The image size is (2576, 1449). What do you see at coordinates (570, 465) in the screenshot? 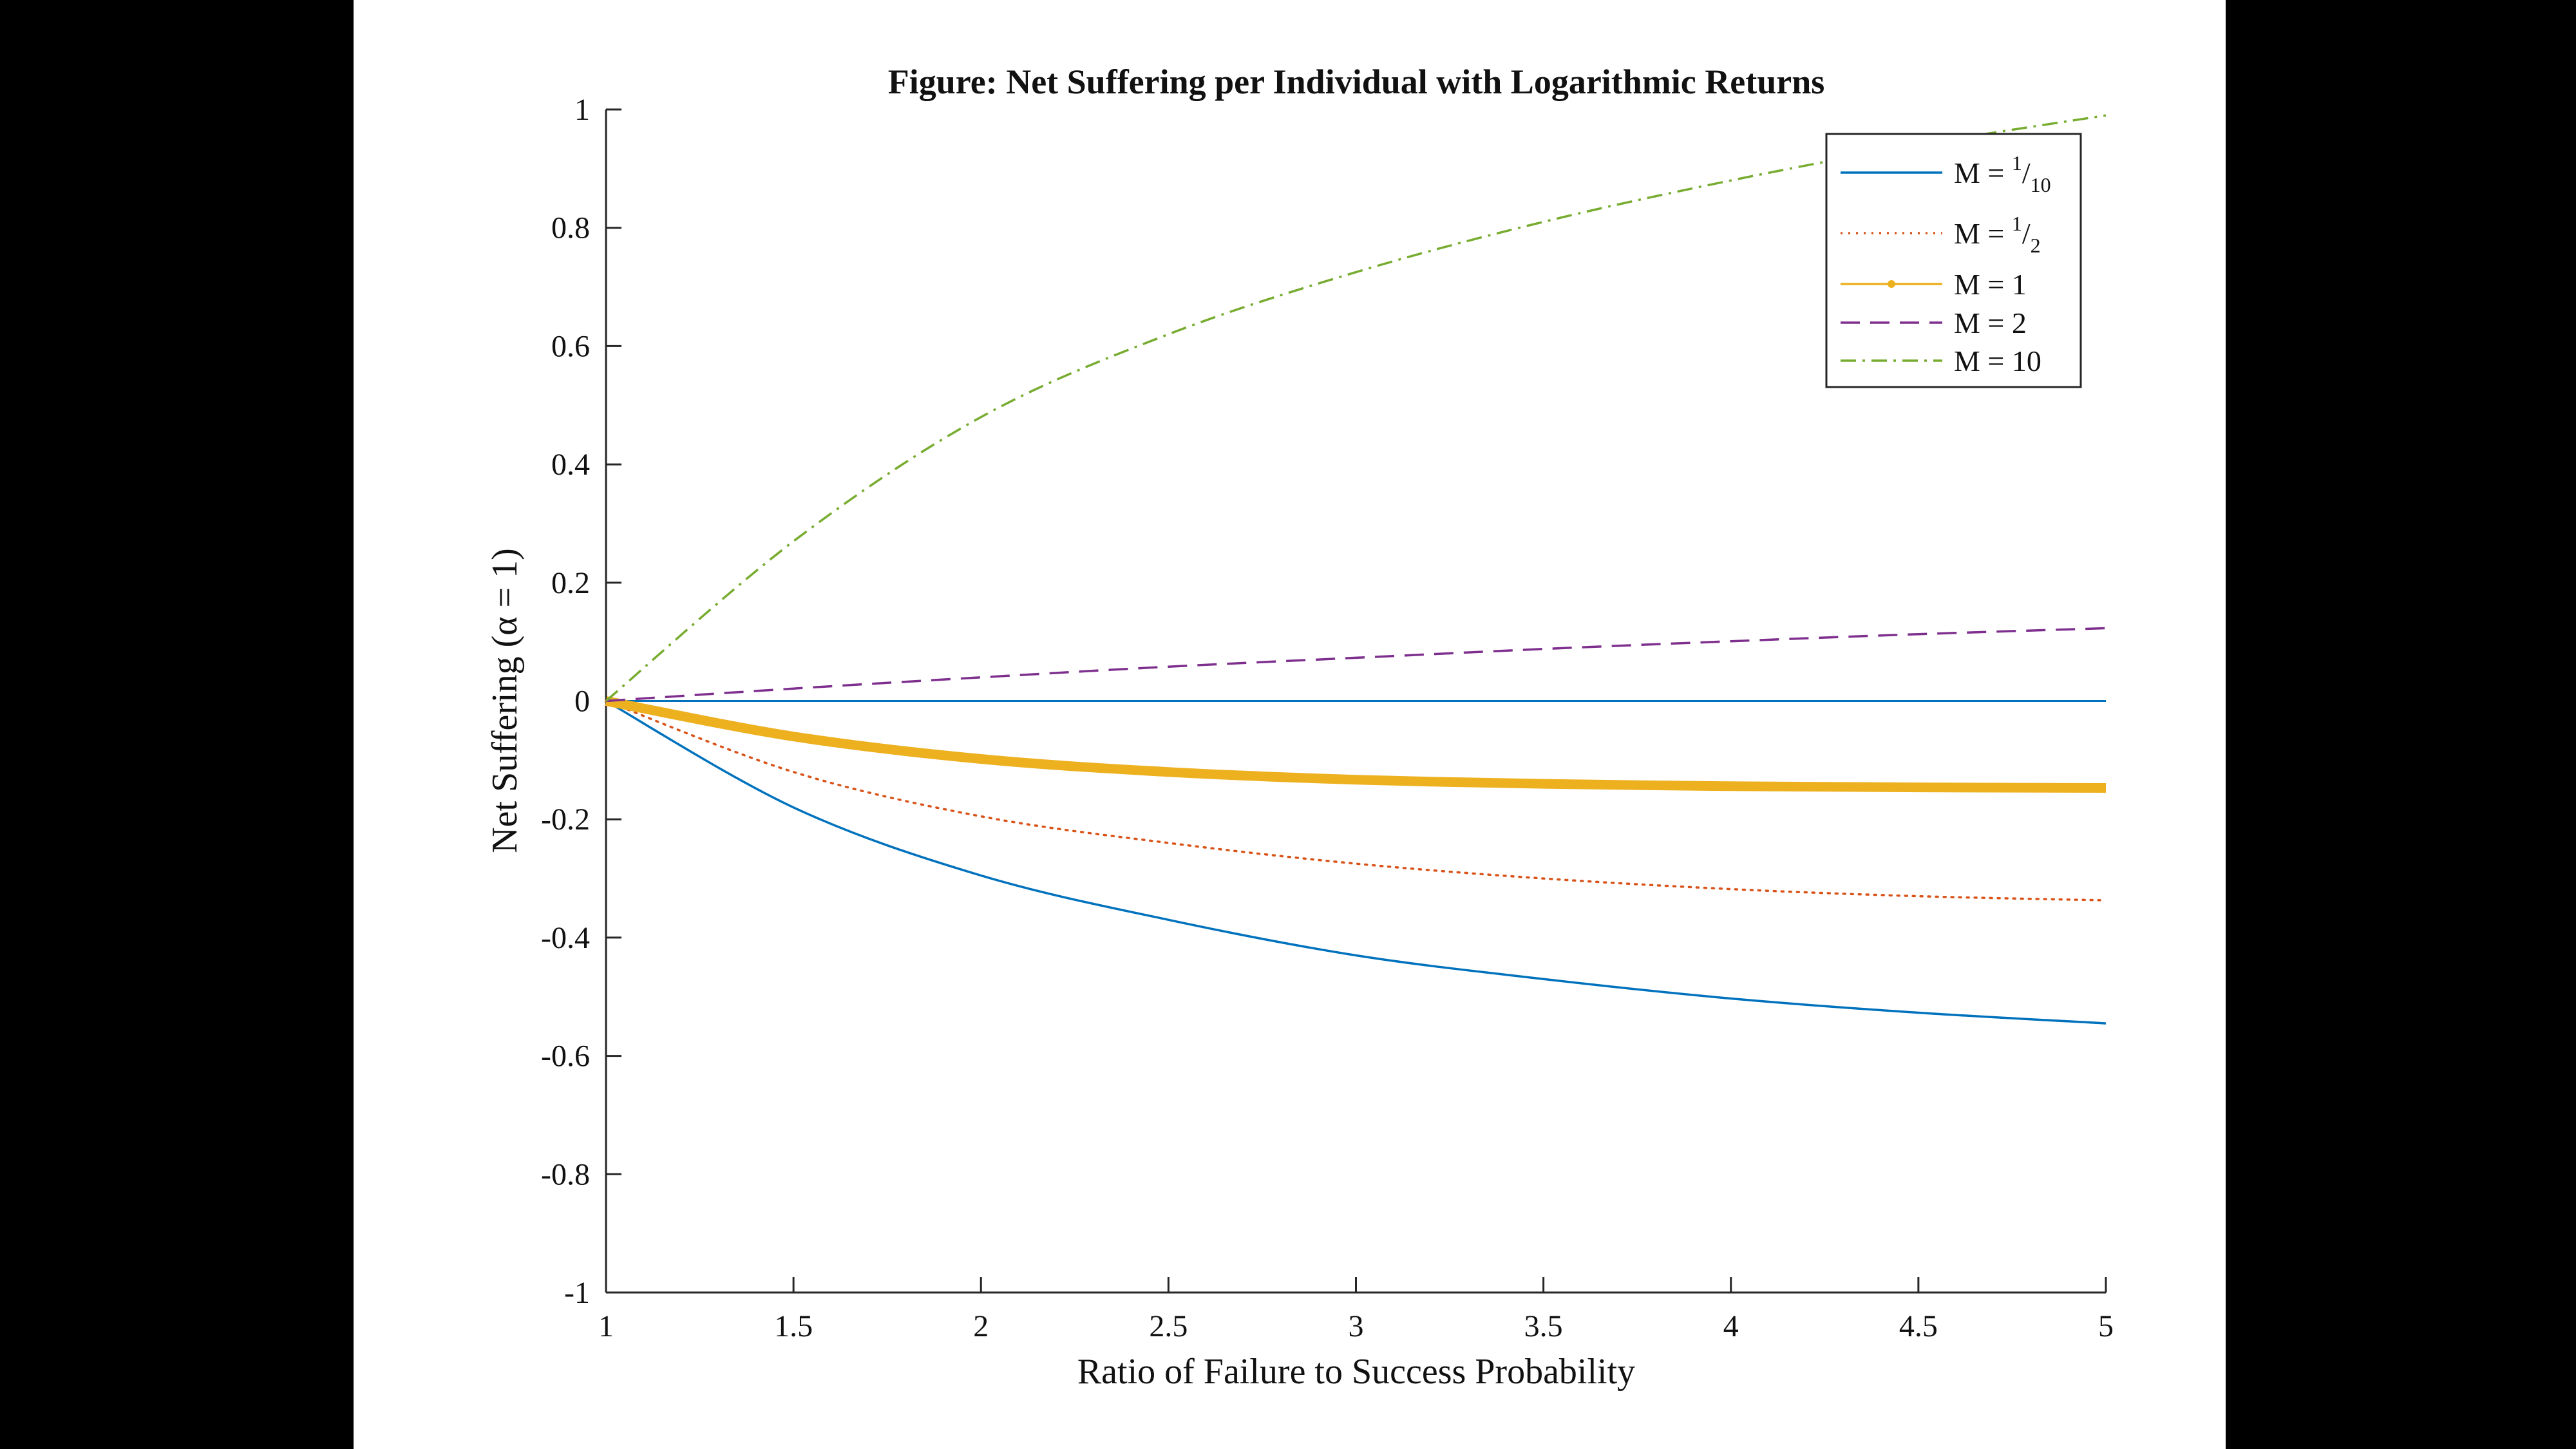
I see `y-tick-label: 0.4` at bounding box center [570, 465].